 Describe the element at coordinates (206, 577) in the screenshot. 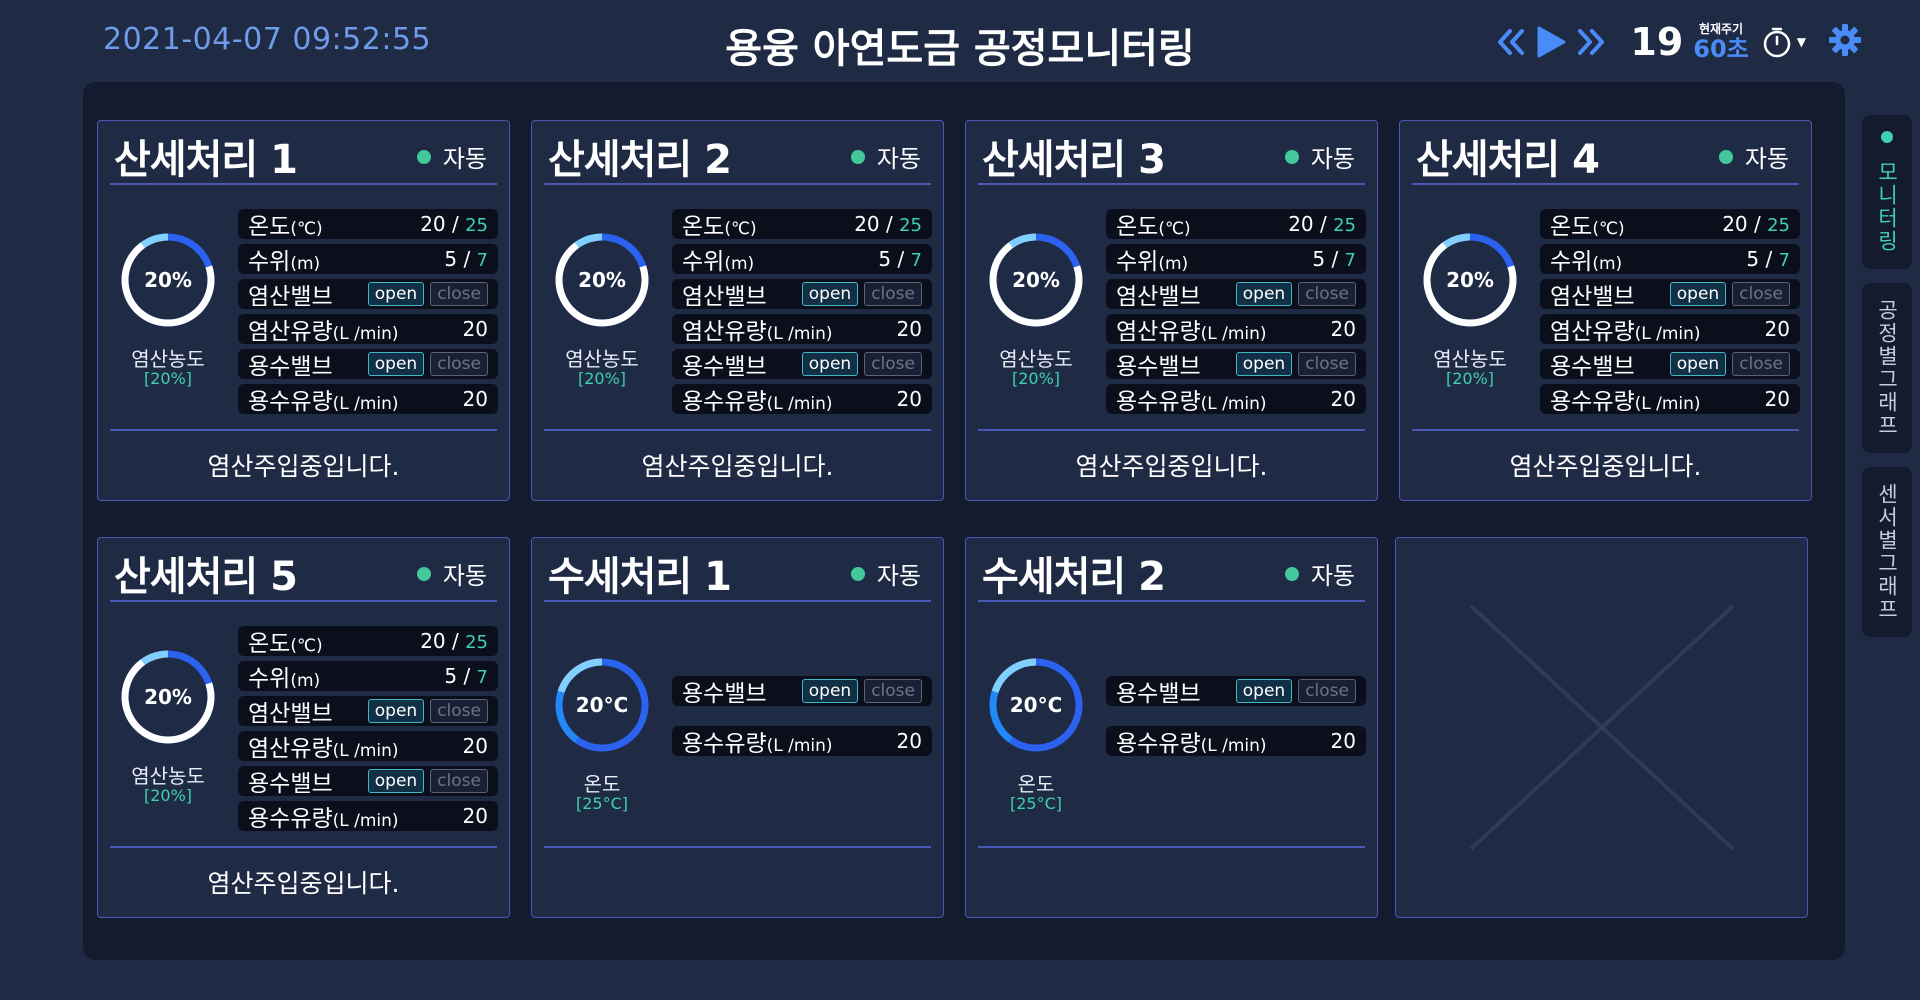

I see `card-title: 산세처리 5` at that location.